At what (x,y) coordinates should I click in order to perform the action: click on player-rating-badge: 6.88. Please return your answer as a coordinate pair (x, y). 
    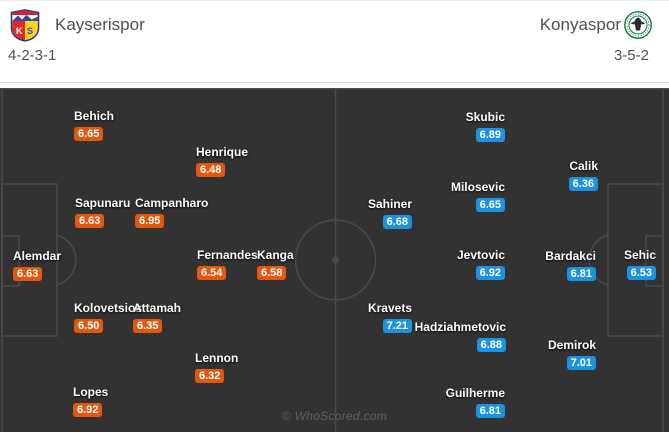
    Looking at the image, I should click on (491, 345).